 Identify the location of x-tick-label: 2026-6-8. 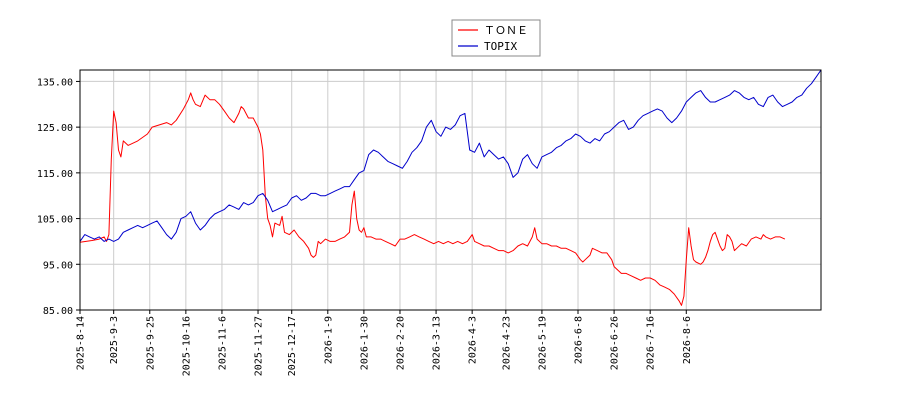
(579, 340).